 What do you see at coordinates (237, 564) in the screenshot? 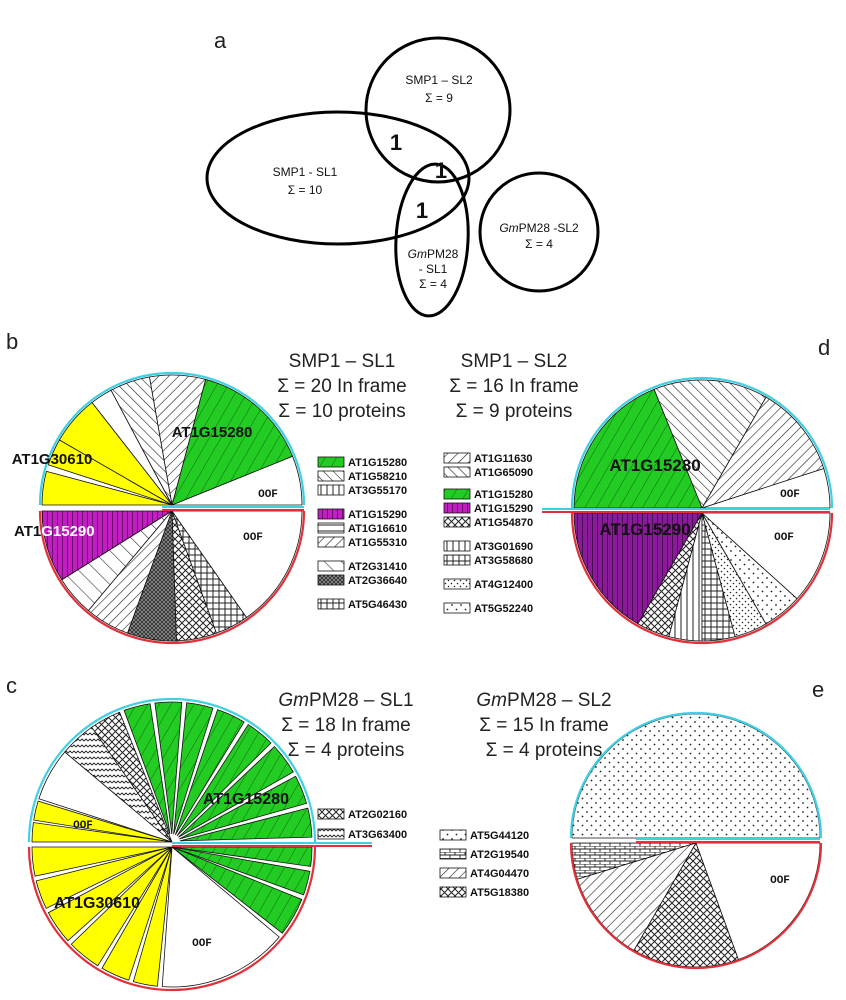
I see `pie-b-oof-bottom-slice` at bounding box center [237, 564].